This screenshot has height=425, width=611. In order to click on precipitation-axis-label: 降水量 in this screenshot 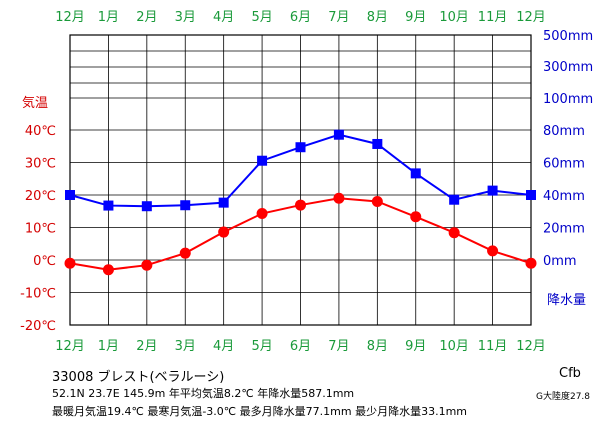, I will do `click(566, 300)`.